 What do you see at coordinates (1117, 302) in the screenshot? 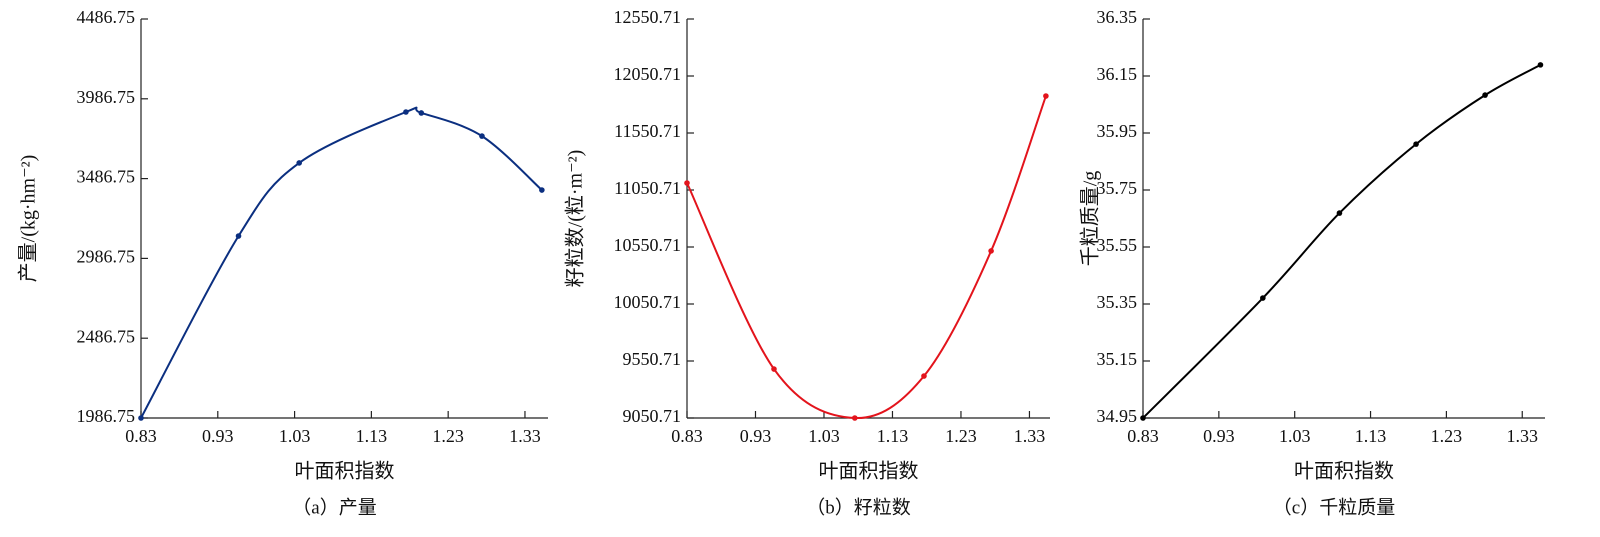
I see `y-tick-label: 35.35` at bounding box center [1117, 302].